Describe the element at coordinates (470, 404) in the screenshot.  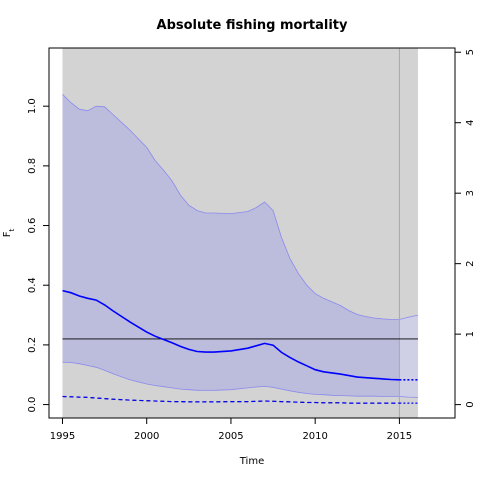
I see `y2-tick-label: 0` at that location.